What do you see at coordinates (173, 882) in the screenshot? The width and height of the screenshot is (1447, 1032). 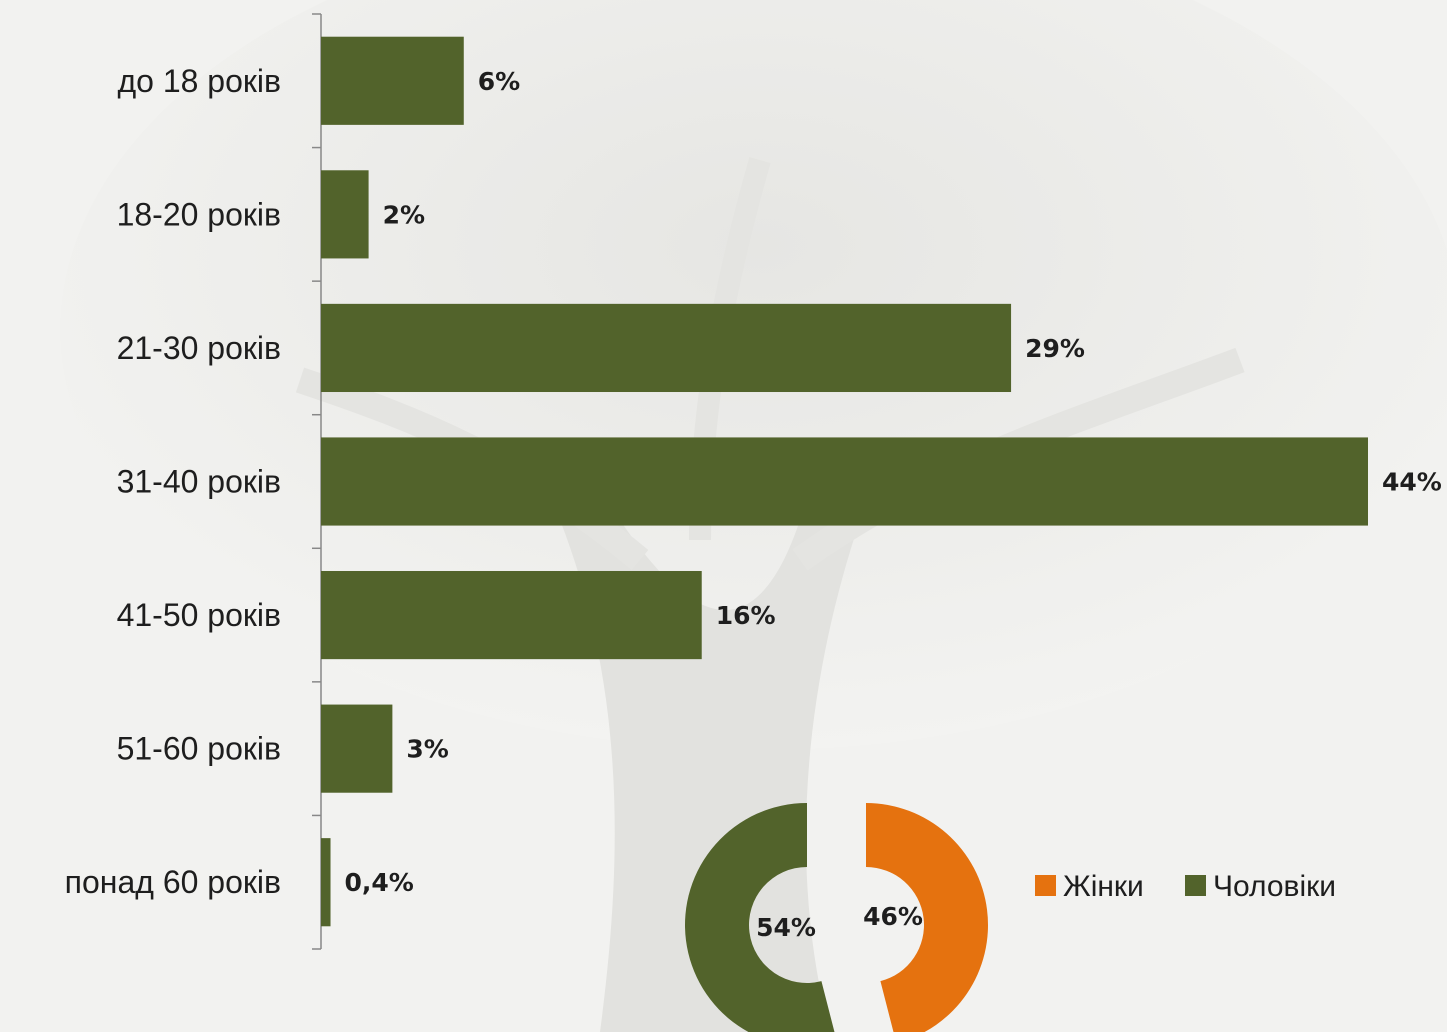 I see `category-label: понад 60 років` at bounding box center [173, 882].